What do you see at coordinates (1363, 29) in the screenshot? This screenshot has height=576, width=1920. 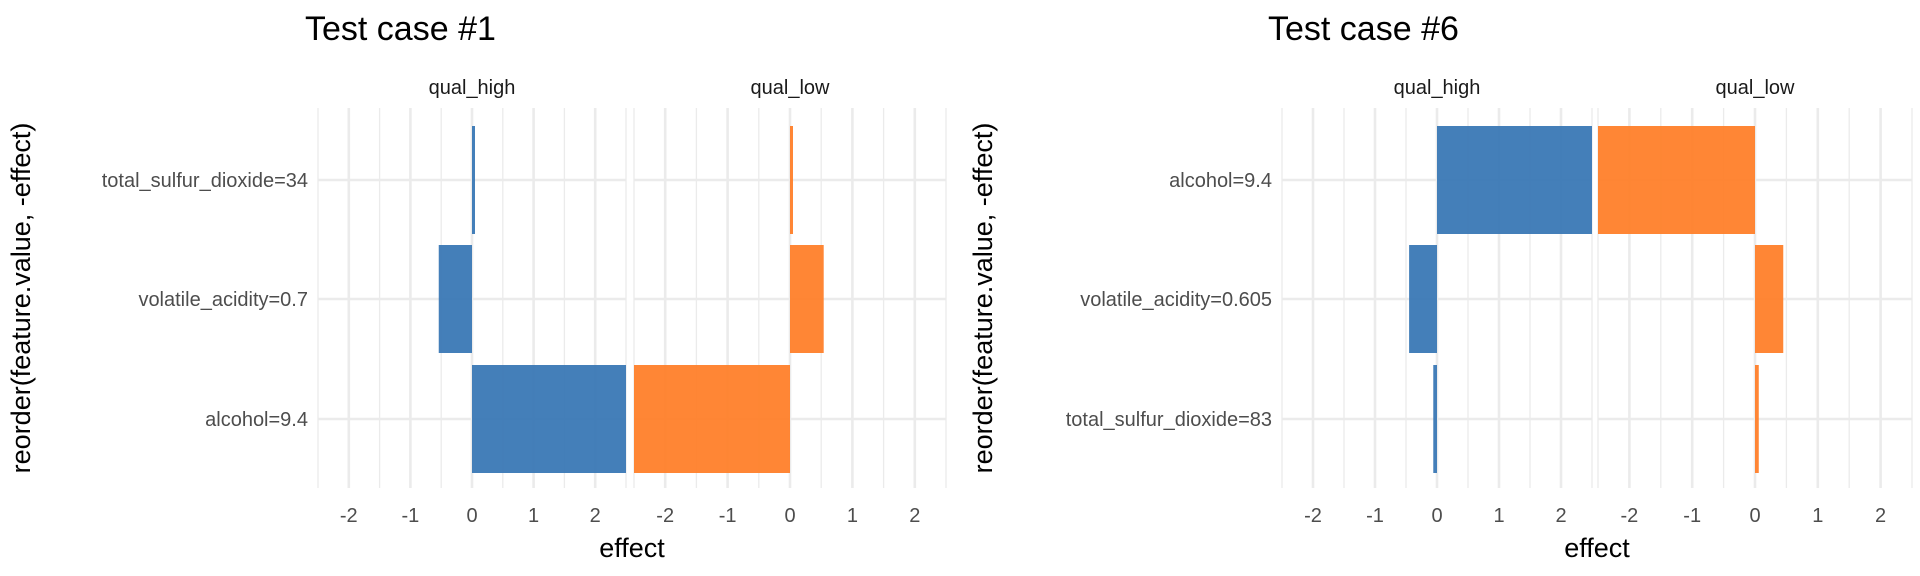 I see `chart-title: Test case #6` at bounding box center [1363, 29].